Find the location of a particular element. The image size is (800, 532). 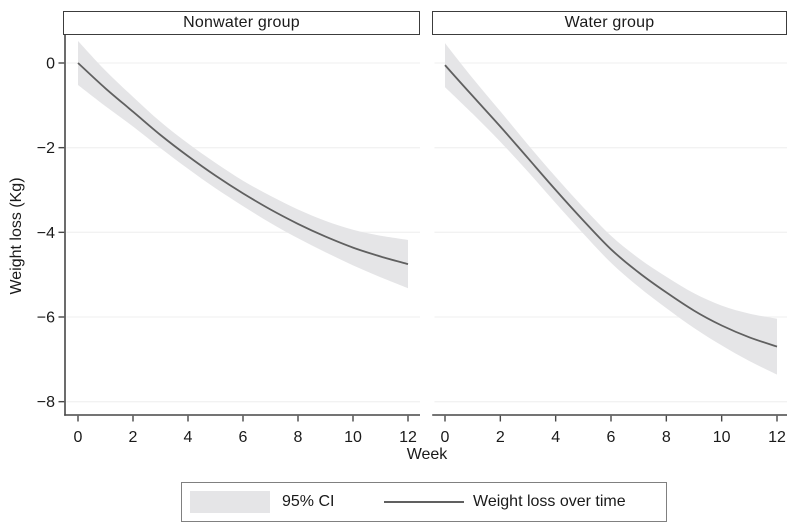

trend-legend-label: Weight loss over time is located at coordinates (549, 501).